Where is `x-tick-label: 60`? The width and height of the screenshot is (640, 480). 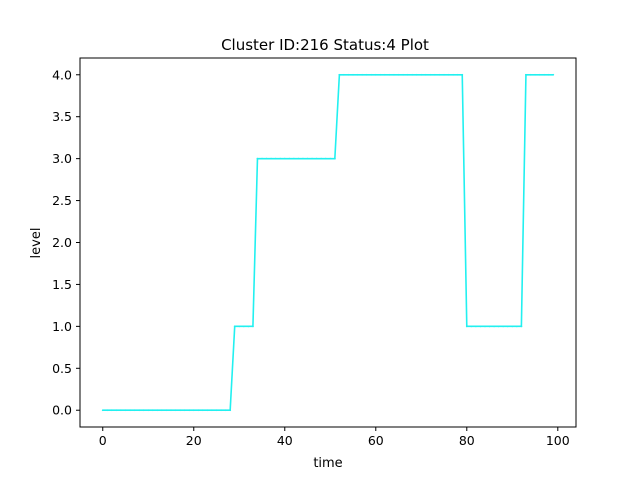 x-tick-label: 60 is located at coordinates (376, 440).